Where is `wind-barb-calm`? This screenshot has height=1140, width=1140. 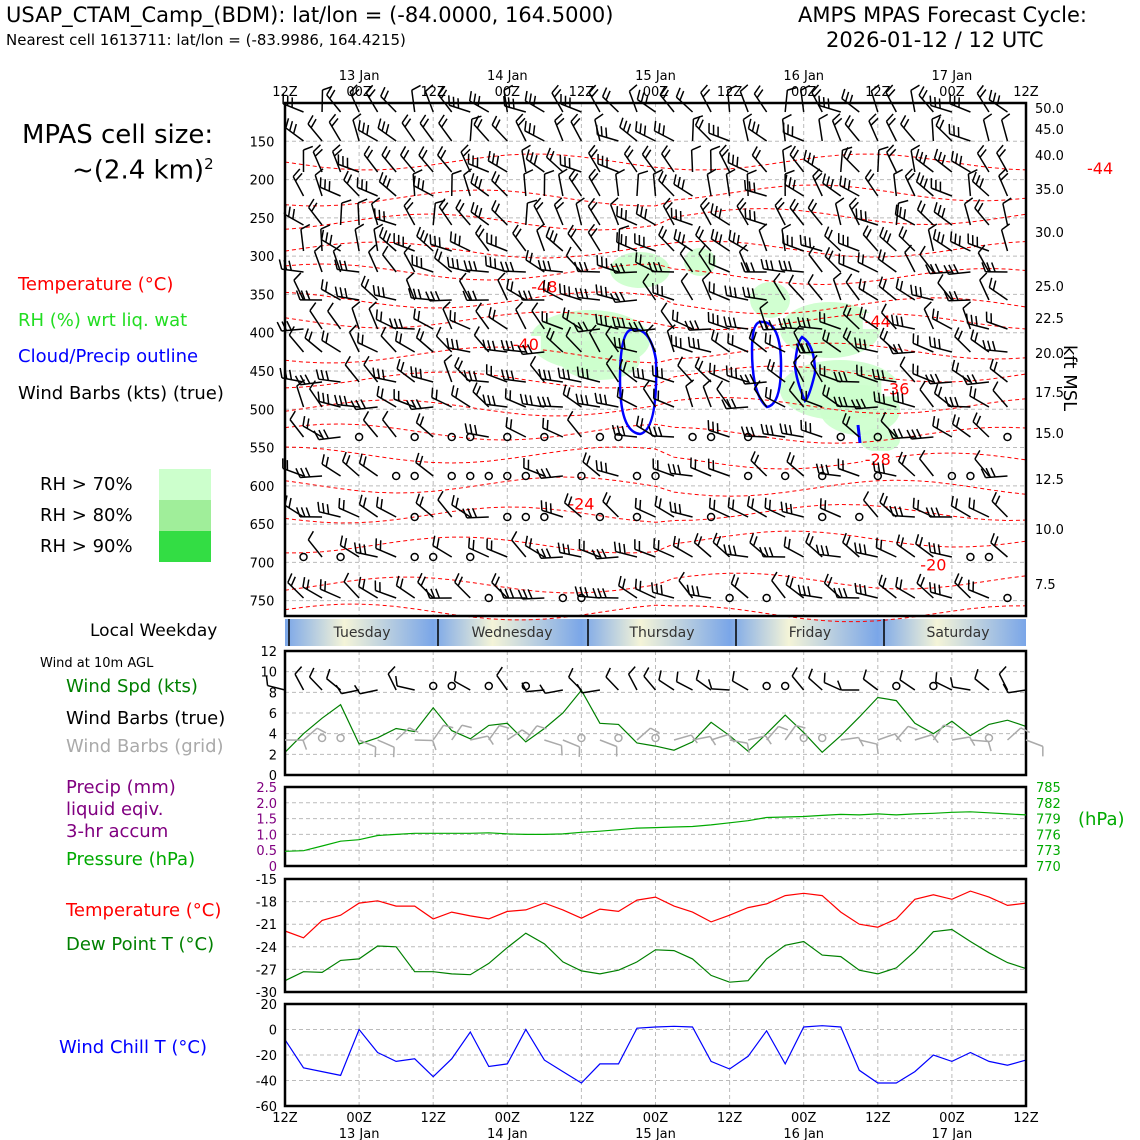 wind-barb-calm is located at coordinates (637, 476).